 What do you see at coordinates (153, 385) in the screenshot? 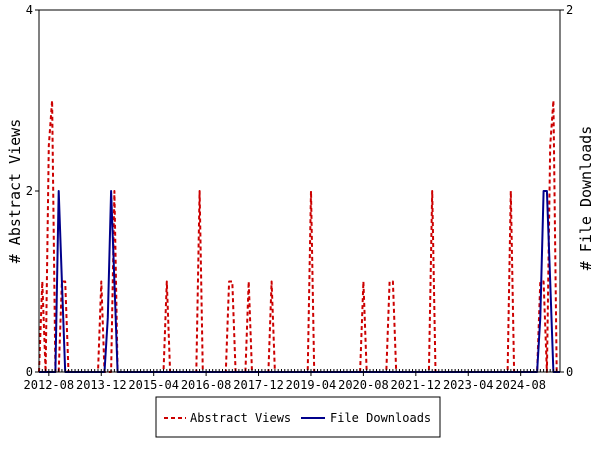
I see `x-tick-label: 2015-04` at bounding box center [153, 385].